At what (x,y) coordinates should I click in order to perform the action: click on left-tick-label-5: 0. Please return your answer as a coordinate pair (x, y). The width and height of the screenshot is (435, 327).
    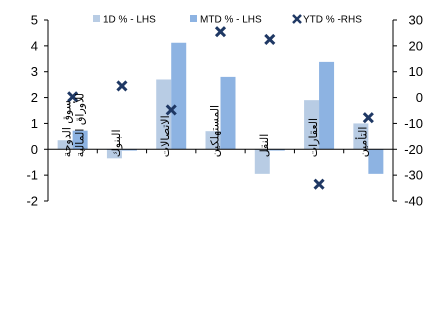
    Looking at the image, I should click on (34, 149).